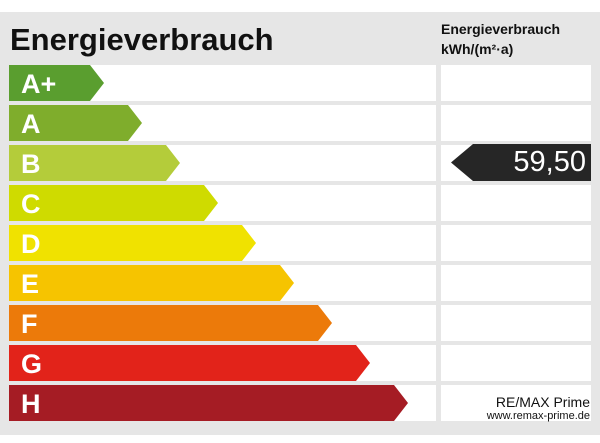  What do you see at coordinates (31, 204) in the screenshot?
I see `class-letter: C` at bounding box center [31, 204].